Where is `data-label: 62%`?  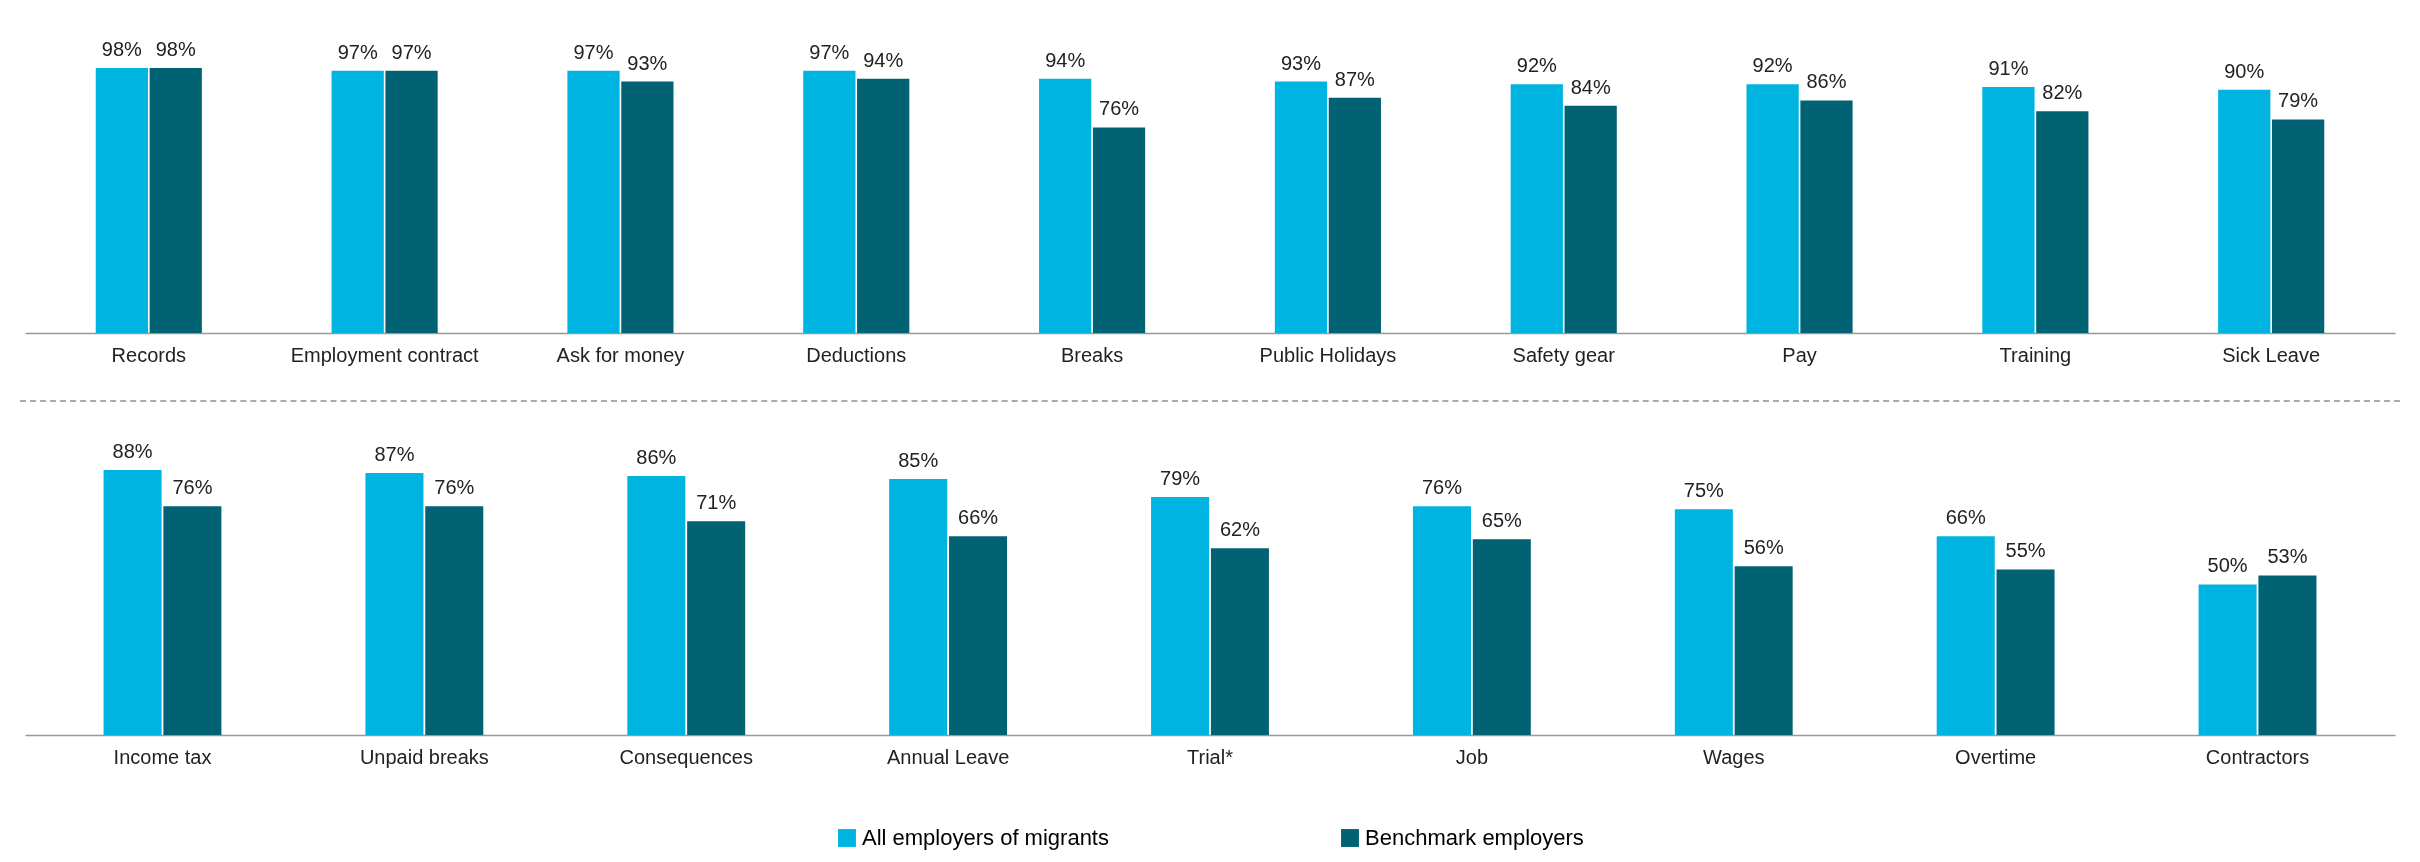 data-label: 62% is located at coordinates (1240, 529).